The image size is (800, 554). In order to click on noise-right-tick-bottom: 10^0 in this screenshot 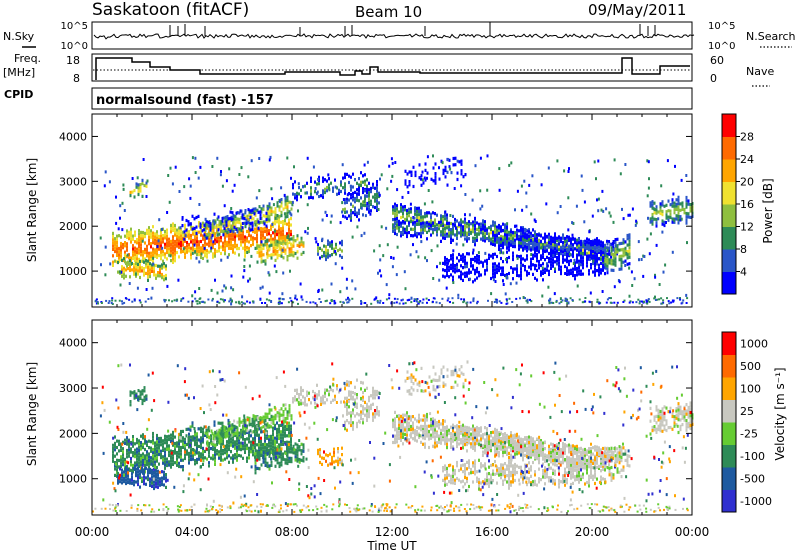, I will do `click(721, 46)`.